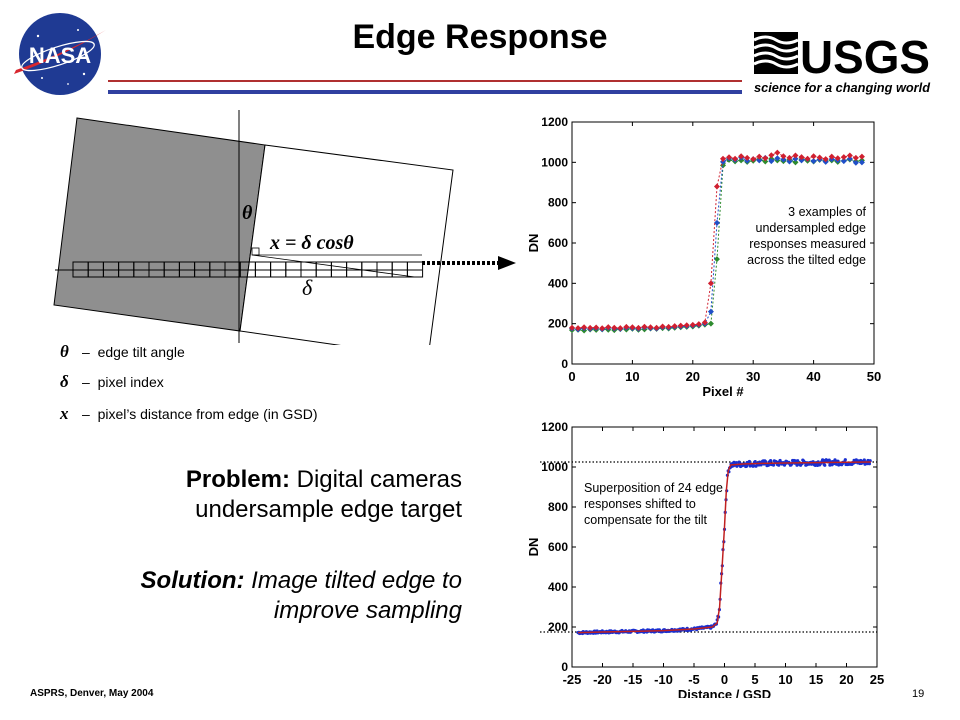  What do you see at coordinates (346, 244) in the screenshot?
I see `bright-region` at bounding box center [346, 244].